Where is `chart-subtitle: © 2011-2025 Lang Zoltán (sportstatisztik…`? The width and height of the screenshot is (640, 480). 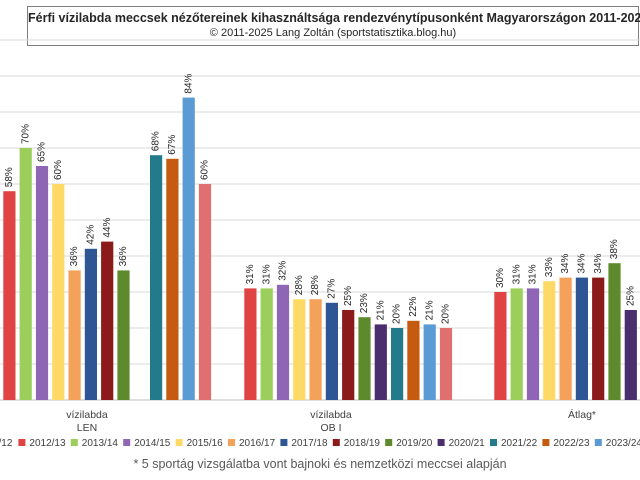 chart-subtitle: © 2011-2025 Lang Zoltán (sportstatisztik… is located at coordinates (333, 33).